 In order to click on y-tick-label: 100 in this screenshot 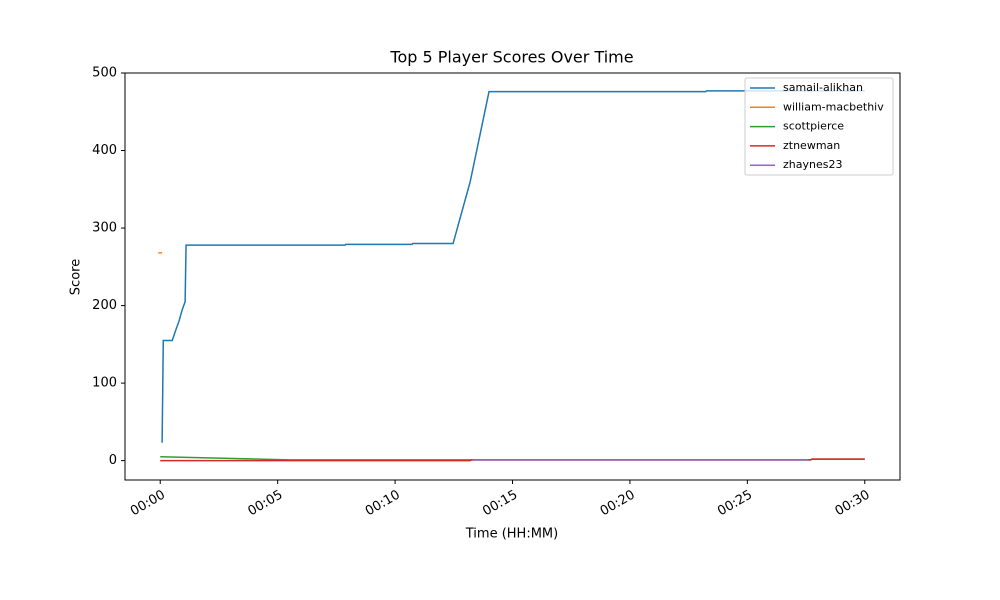, I will do `click(104, 383)`.